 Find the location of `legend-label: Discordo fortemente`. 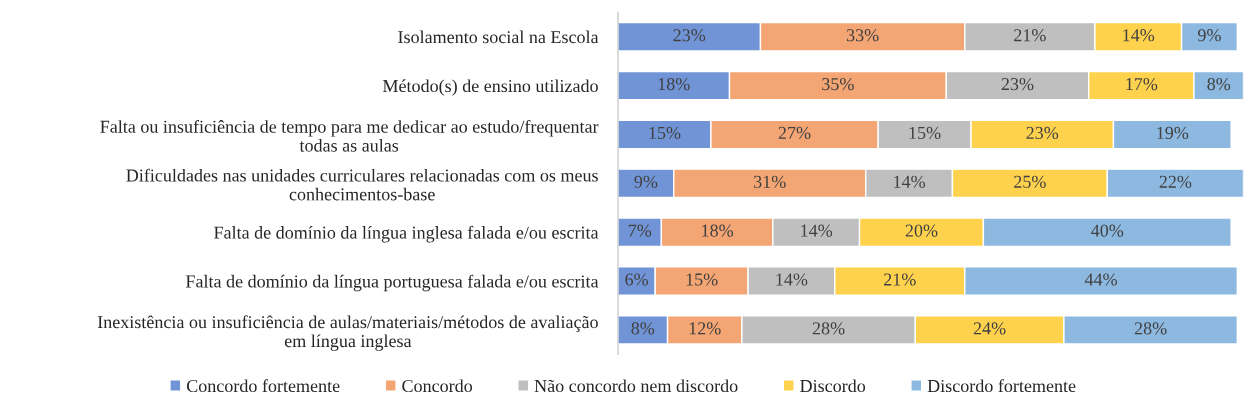

legend-label: Discordo fortemente is located at coordinates (1001, 386).